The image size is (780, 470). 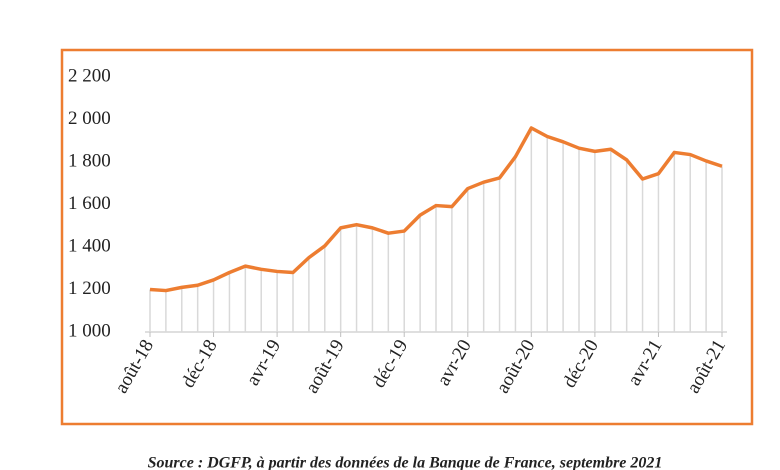 I want to click on x-tick-label: août-20, so click(x=515, y=366).